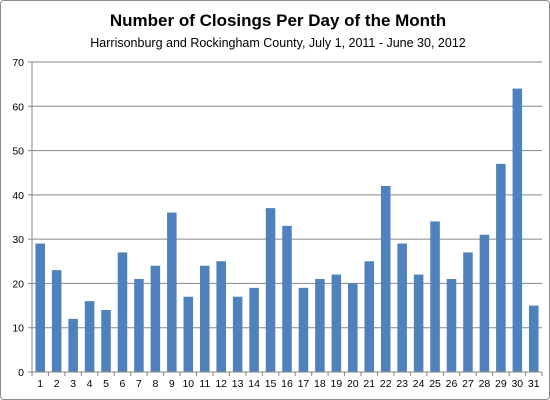 The width and height of the screenshot is (550, 400). What do you see at coordinates (468, 384) in the screenshot?
I see `x-tick-label: 27` at bounding box center [468, 384].